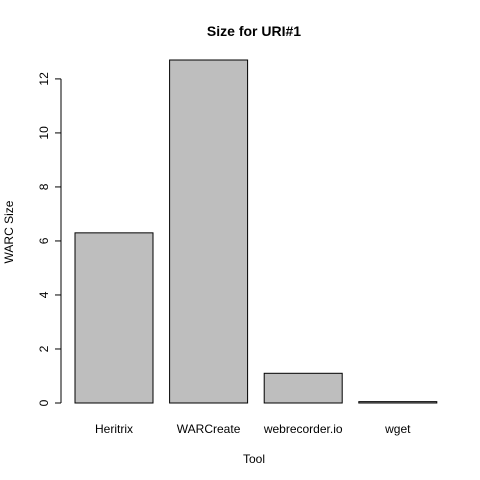 This screenshot has height=480, width=480. I want to click on bar-warcreate, so click(209, 231).